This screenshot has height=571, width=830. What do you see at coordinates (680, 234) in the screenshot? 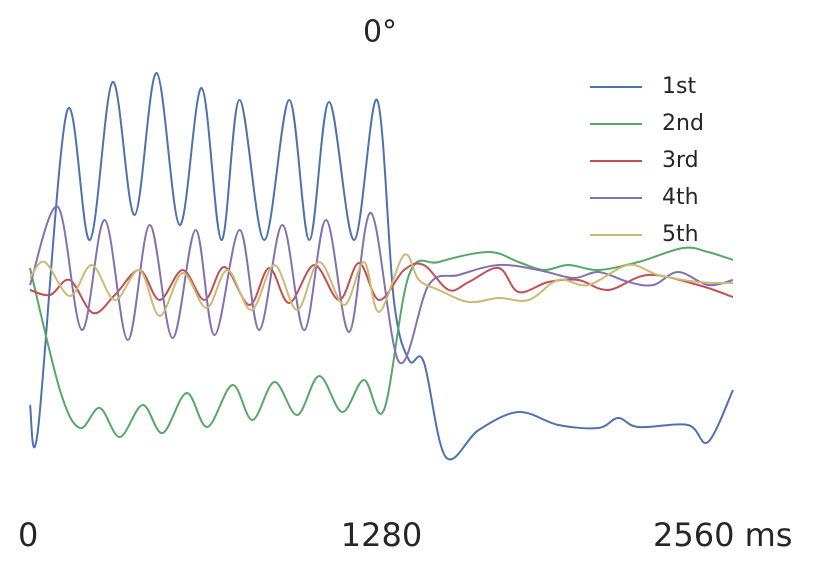
I see `legend-label: 5th` at bounding box center [680, 234].